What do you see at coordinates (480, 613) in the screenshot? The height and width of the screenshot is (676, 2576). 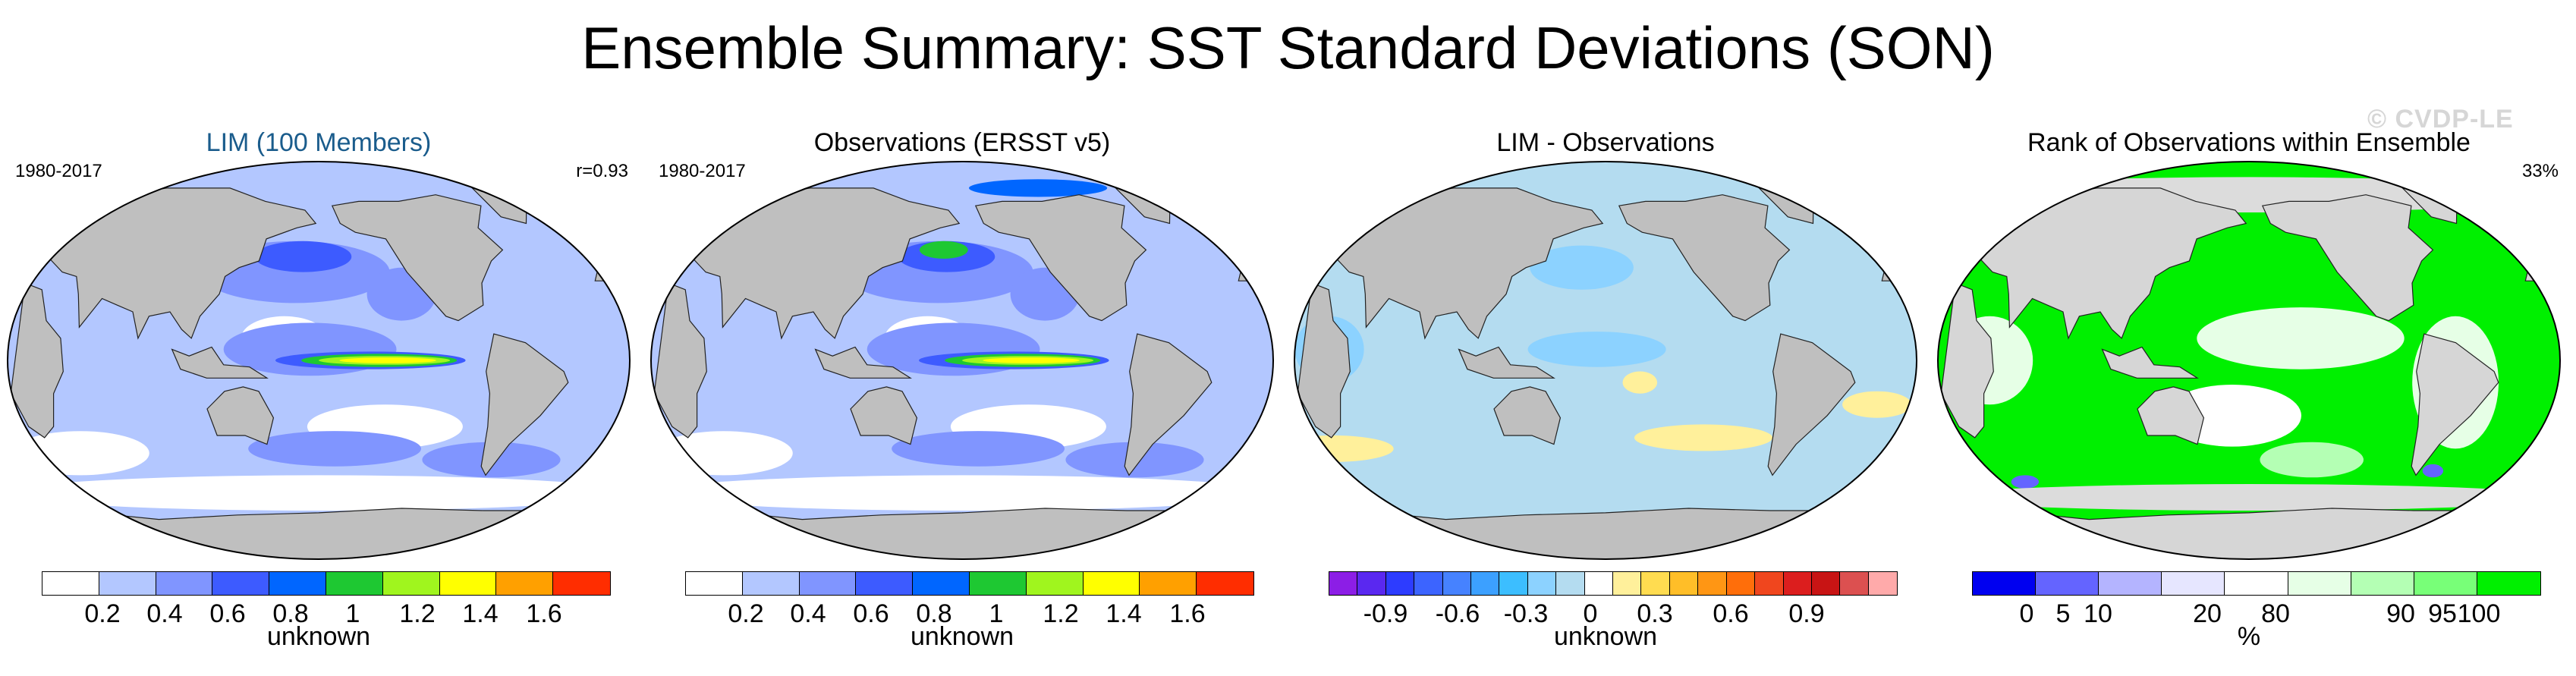 I see `colorbar-tick-label: 1.4` at bounding box center [480, 613].